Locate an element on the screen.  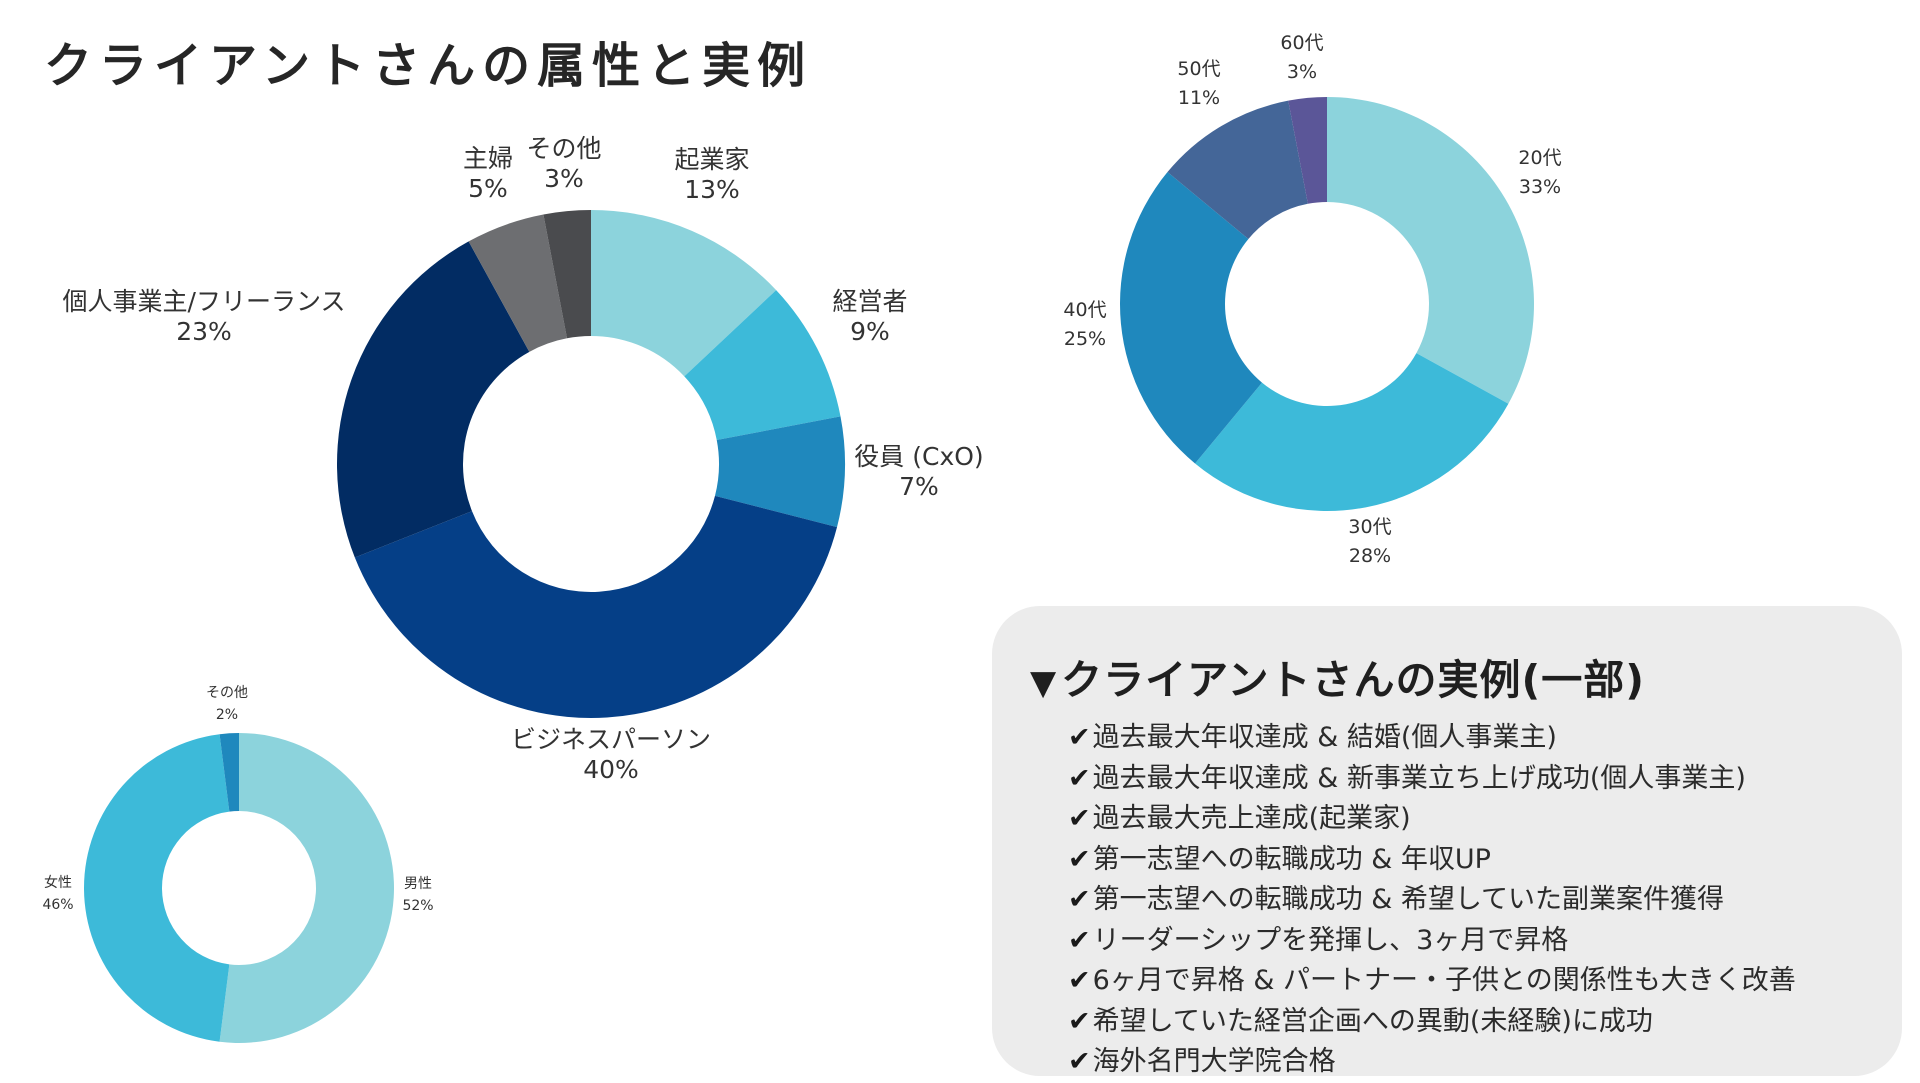
chart-occupation-slice-label-5: 主婦 is located at coordinates (488, 158).